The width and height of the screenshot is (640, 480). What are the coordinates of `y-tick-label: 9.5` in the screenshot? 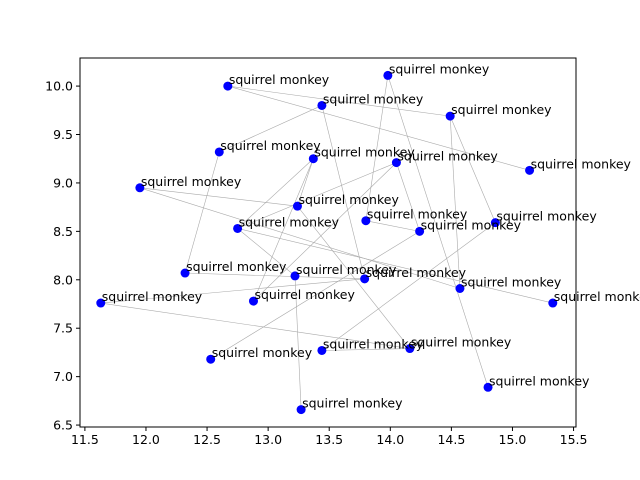 It's located at (63, 134).